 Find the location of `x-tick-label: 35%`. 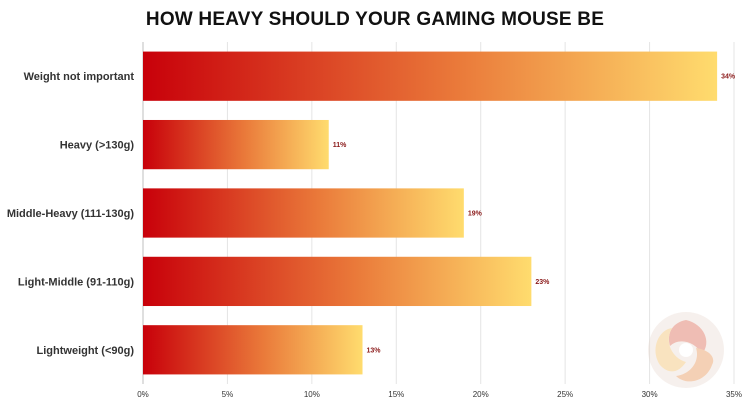

x-tick-label: 35% is located at coordinates (734, 394).